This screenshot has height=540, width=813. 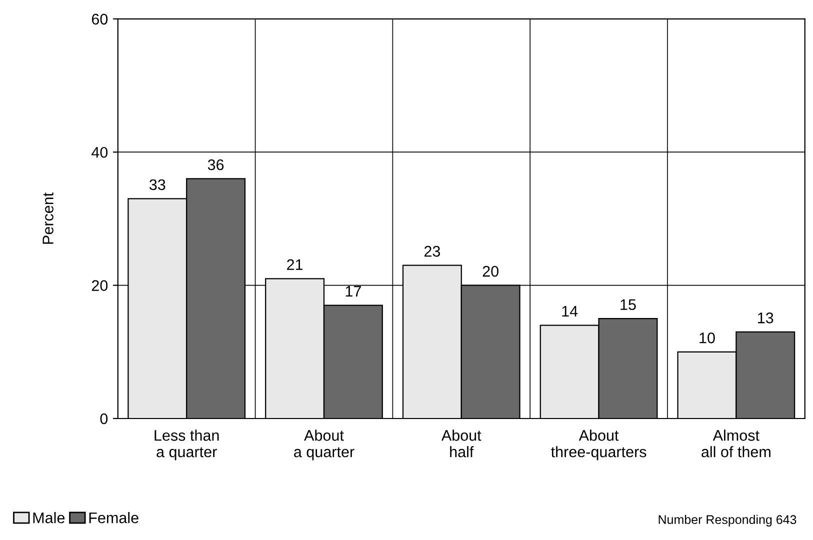 What do you see at coordinates (49, 518) in the screenshot?
I see `legend-label: Male` at bounding box center [49, 518].